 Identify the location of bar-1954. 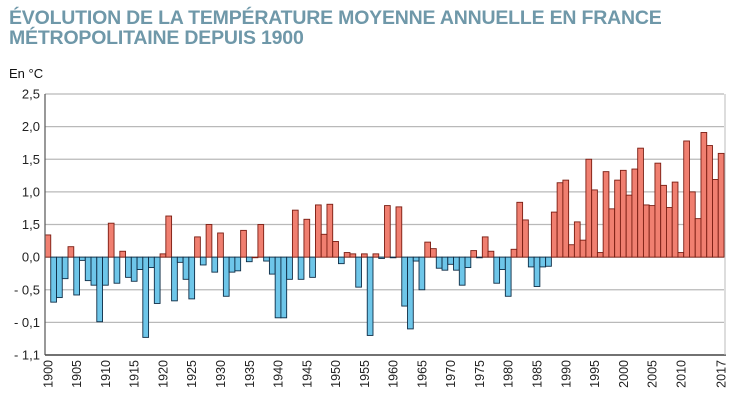
(358, 272).